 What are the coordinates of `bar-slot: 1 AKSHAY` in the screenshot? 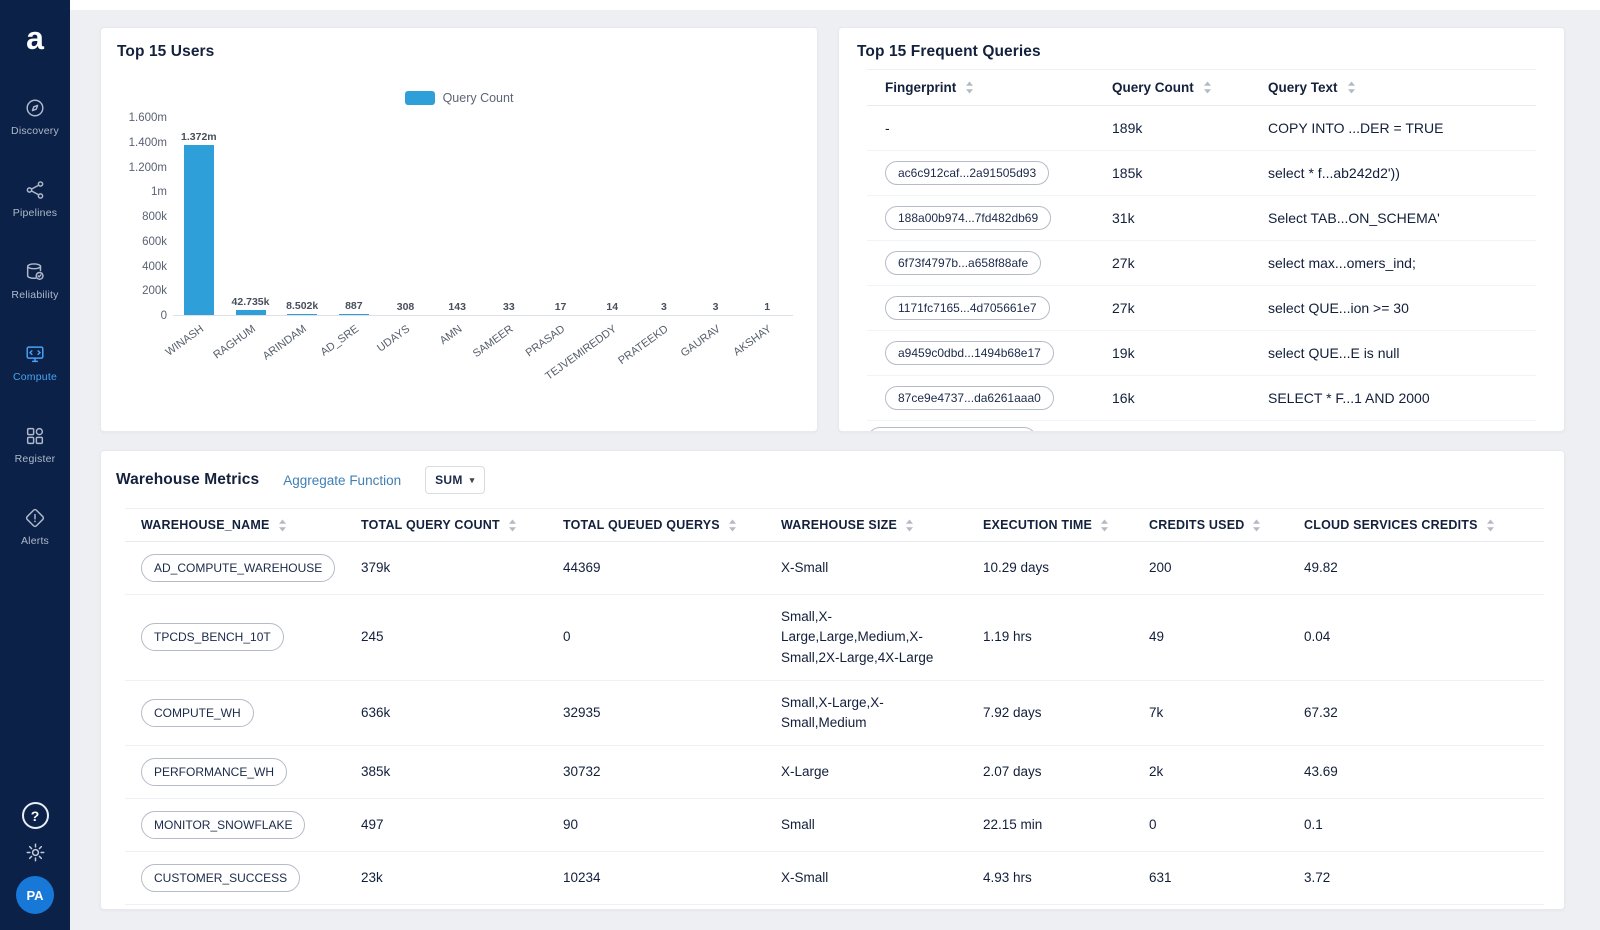 It's located at (762, 238).